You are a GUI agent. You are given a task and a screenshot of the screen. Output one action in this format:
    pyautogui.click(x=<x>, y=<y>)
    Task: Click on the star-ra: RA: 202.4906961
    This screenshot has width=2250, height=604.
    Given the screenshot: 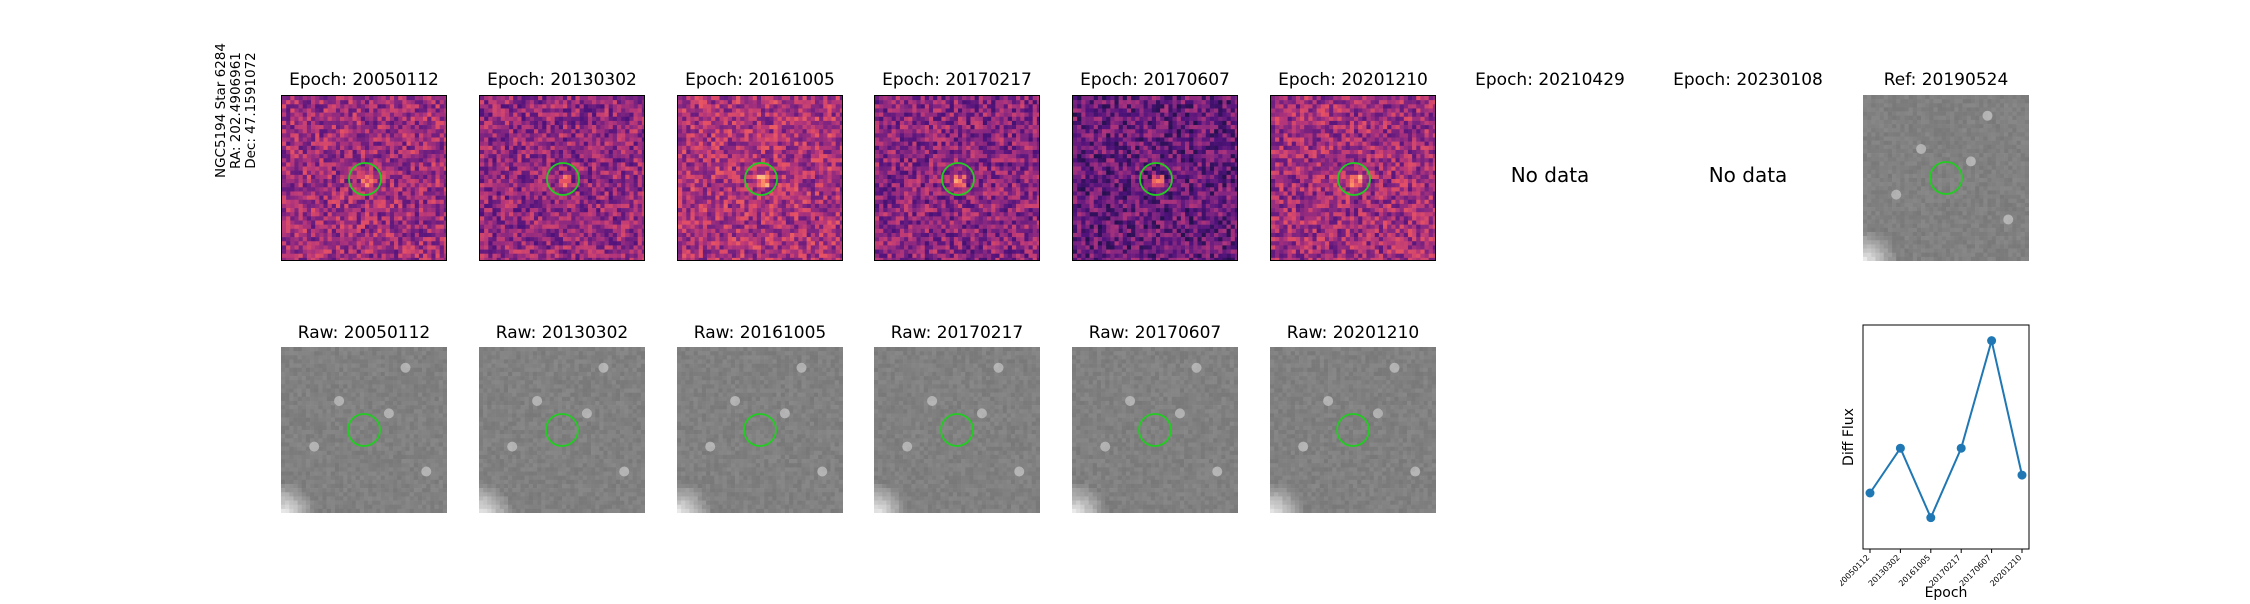 What is the action you would take?
    pyautogui.click(x=236, y=110)
    